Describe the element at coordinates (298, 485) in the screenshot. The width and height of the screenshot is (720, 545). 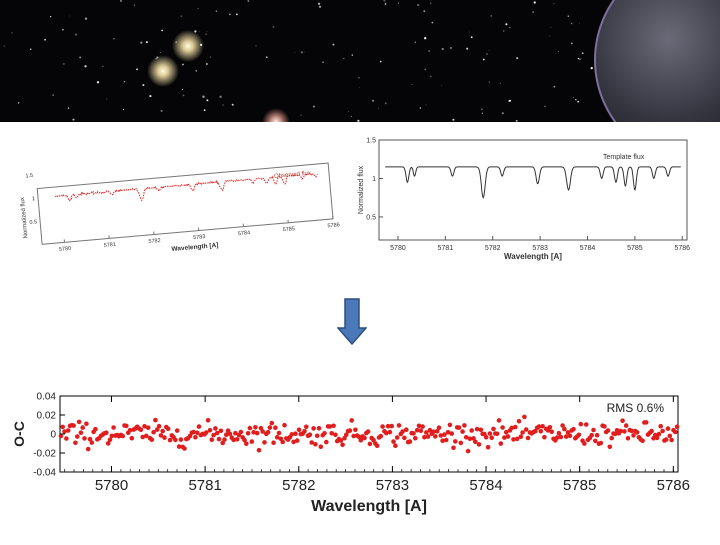
I see `residual-x-tick-label: 5782` at that location.